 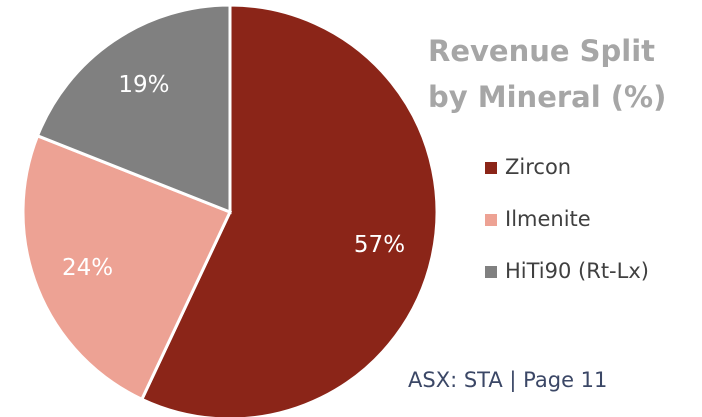 What do you see at coordinates (87, 268) in the screenshot?
I see `data-label: 24%` at bounding box center [87, 268].